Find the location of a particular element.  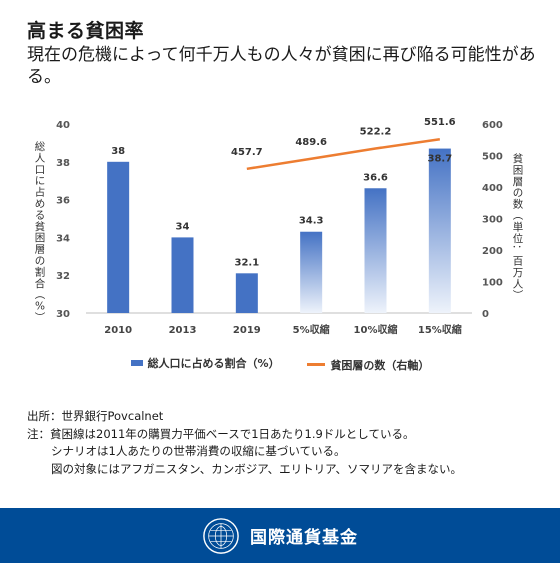

left-axis-title-char-6: る is located at coordinates (40, 215).